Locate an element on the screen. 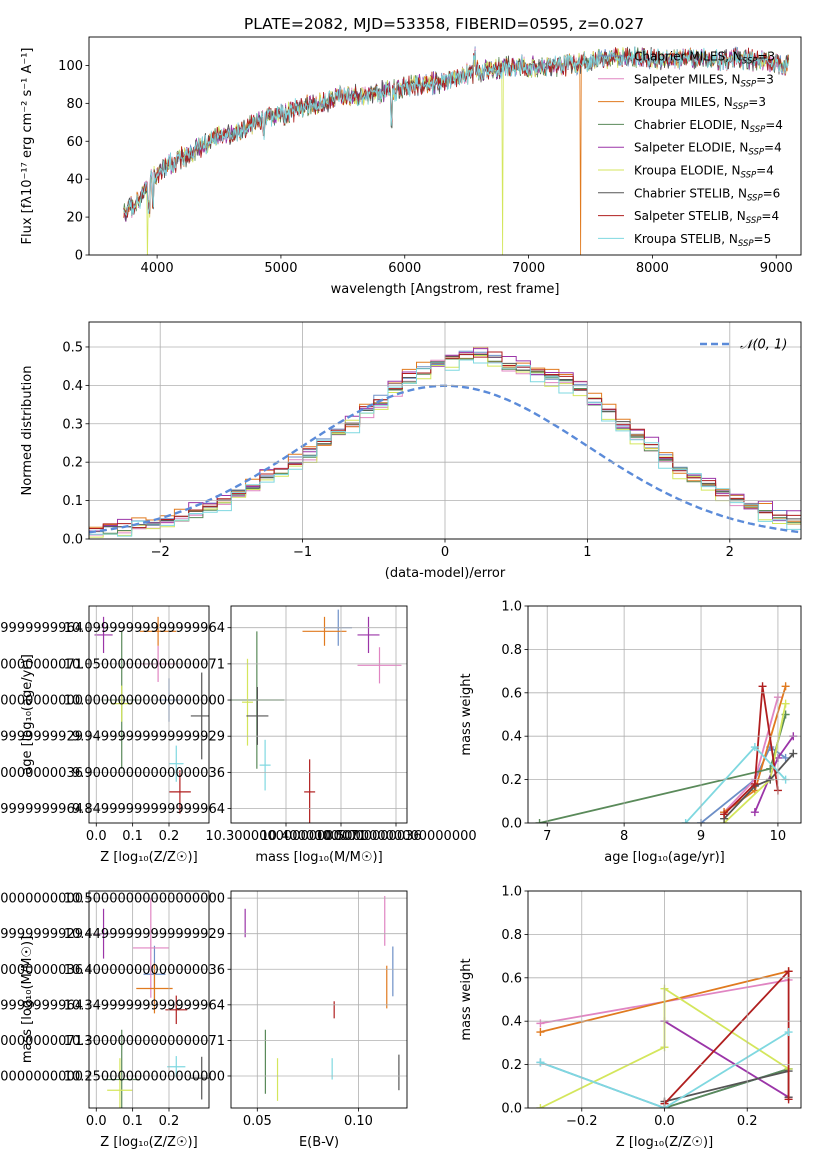 This screenshot has height=1170, width=819. mass-weight-vs-Z-y-axis-label: mass weight is located at coordinates (466, 999).